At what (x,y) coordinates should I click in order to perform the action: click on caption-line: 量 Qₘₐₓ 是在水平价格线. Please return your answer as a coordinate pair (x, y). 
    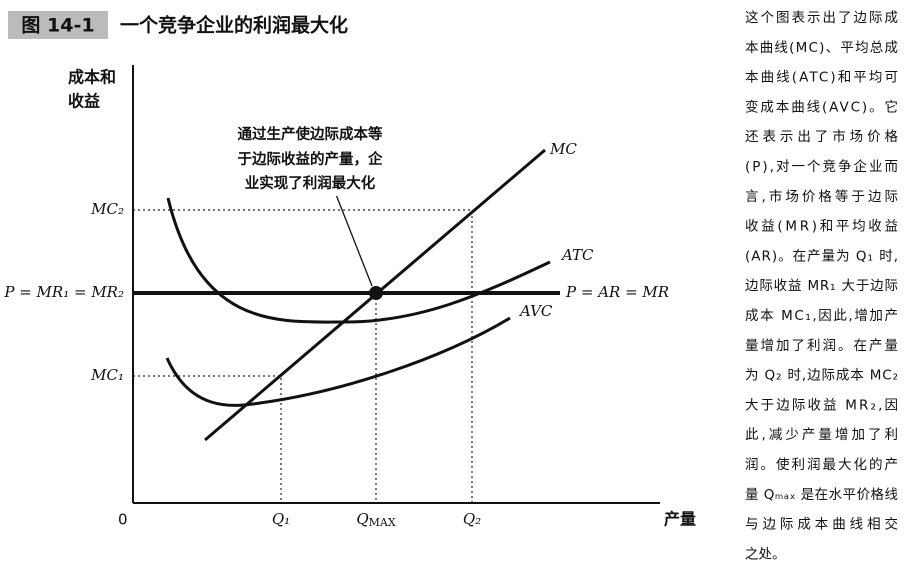
    Looking at the image, I should click on (821, 495).